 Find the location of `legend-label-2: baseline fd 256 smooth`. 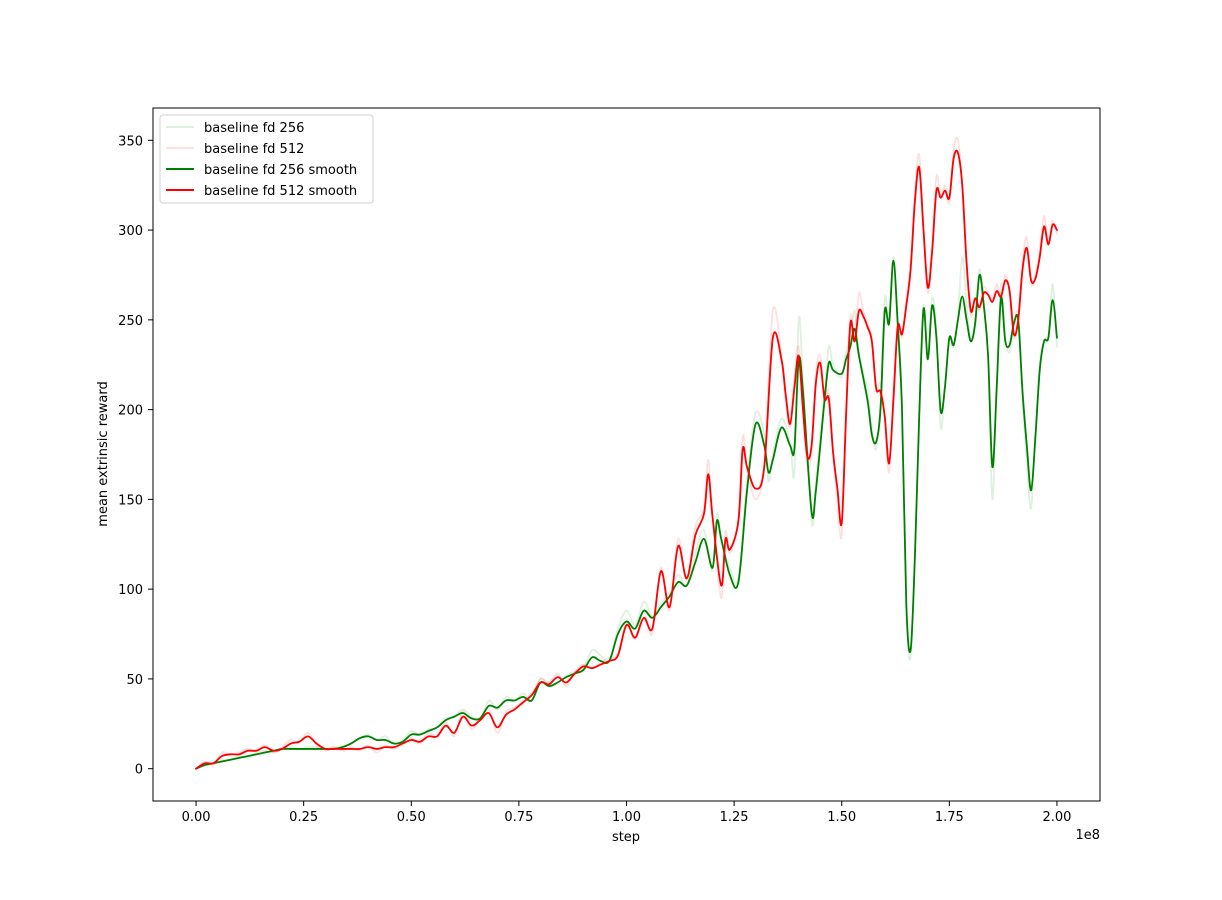

legend-label-2: baseline fd 256 smooth is located at coordinates (280, 170).